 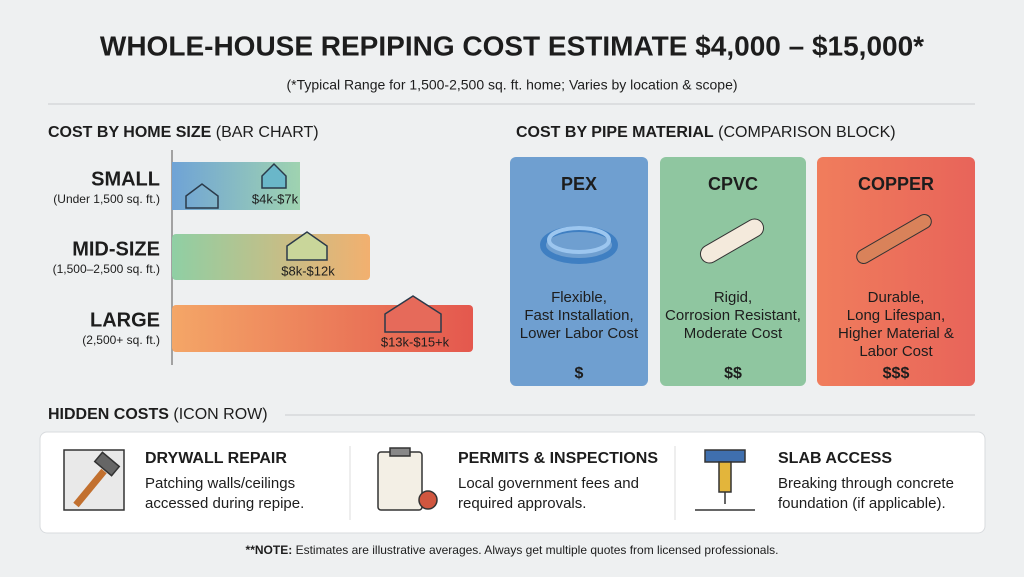 I want to click on card-text: Fast Installation,, so click(x=578, y=315).